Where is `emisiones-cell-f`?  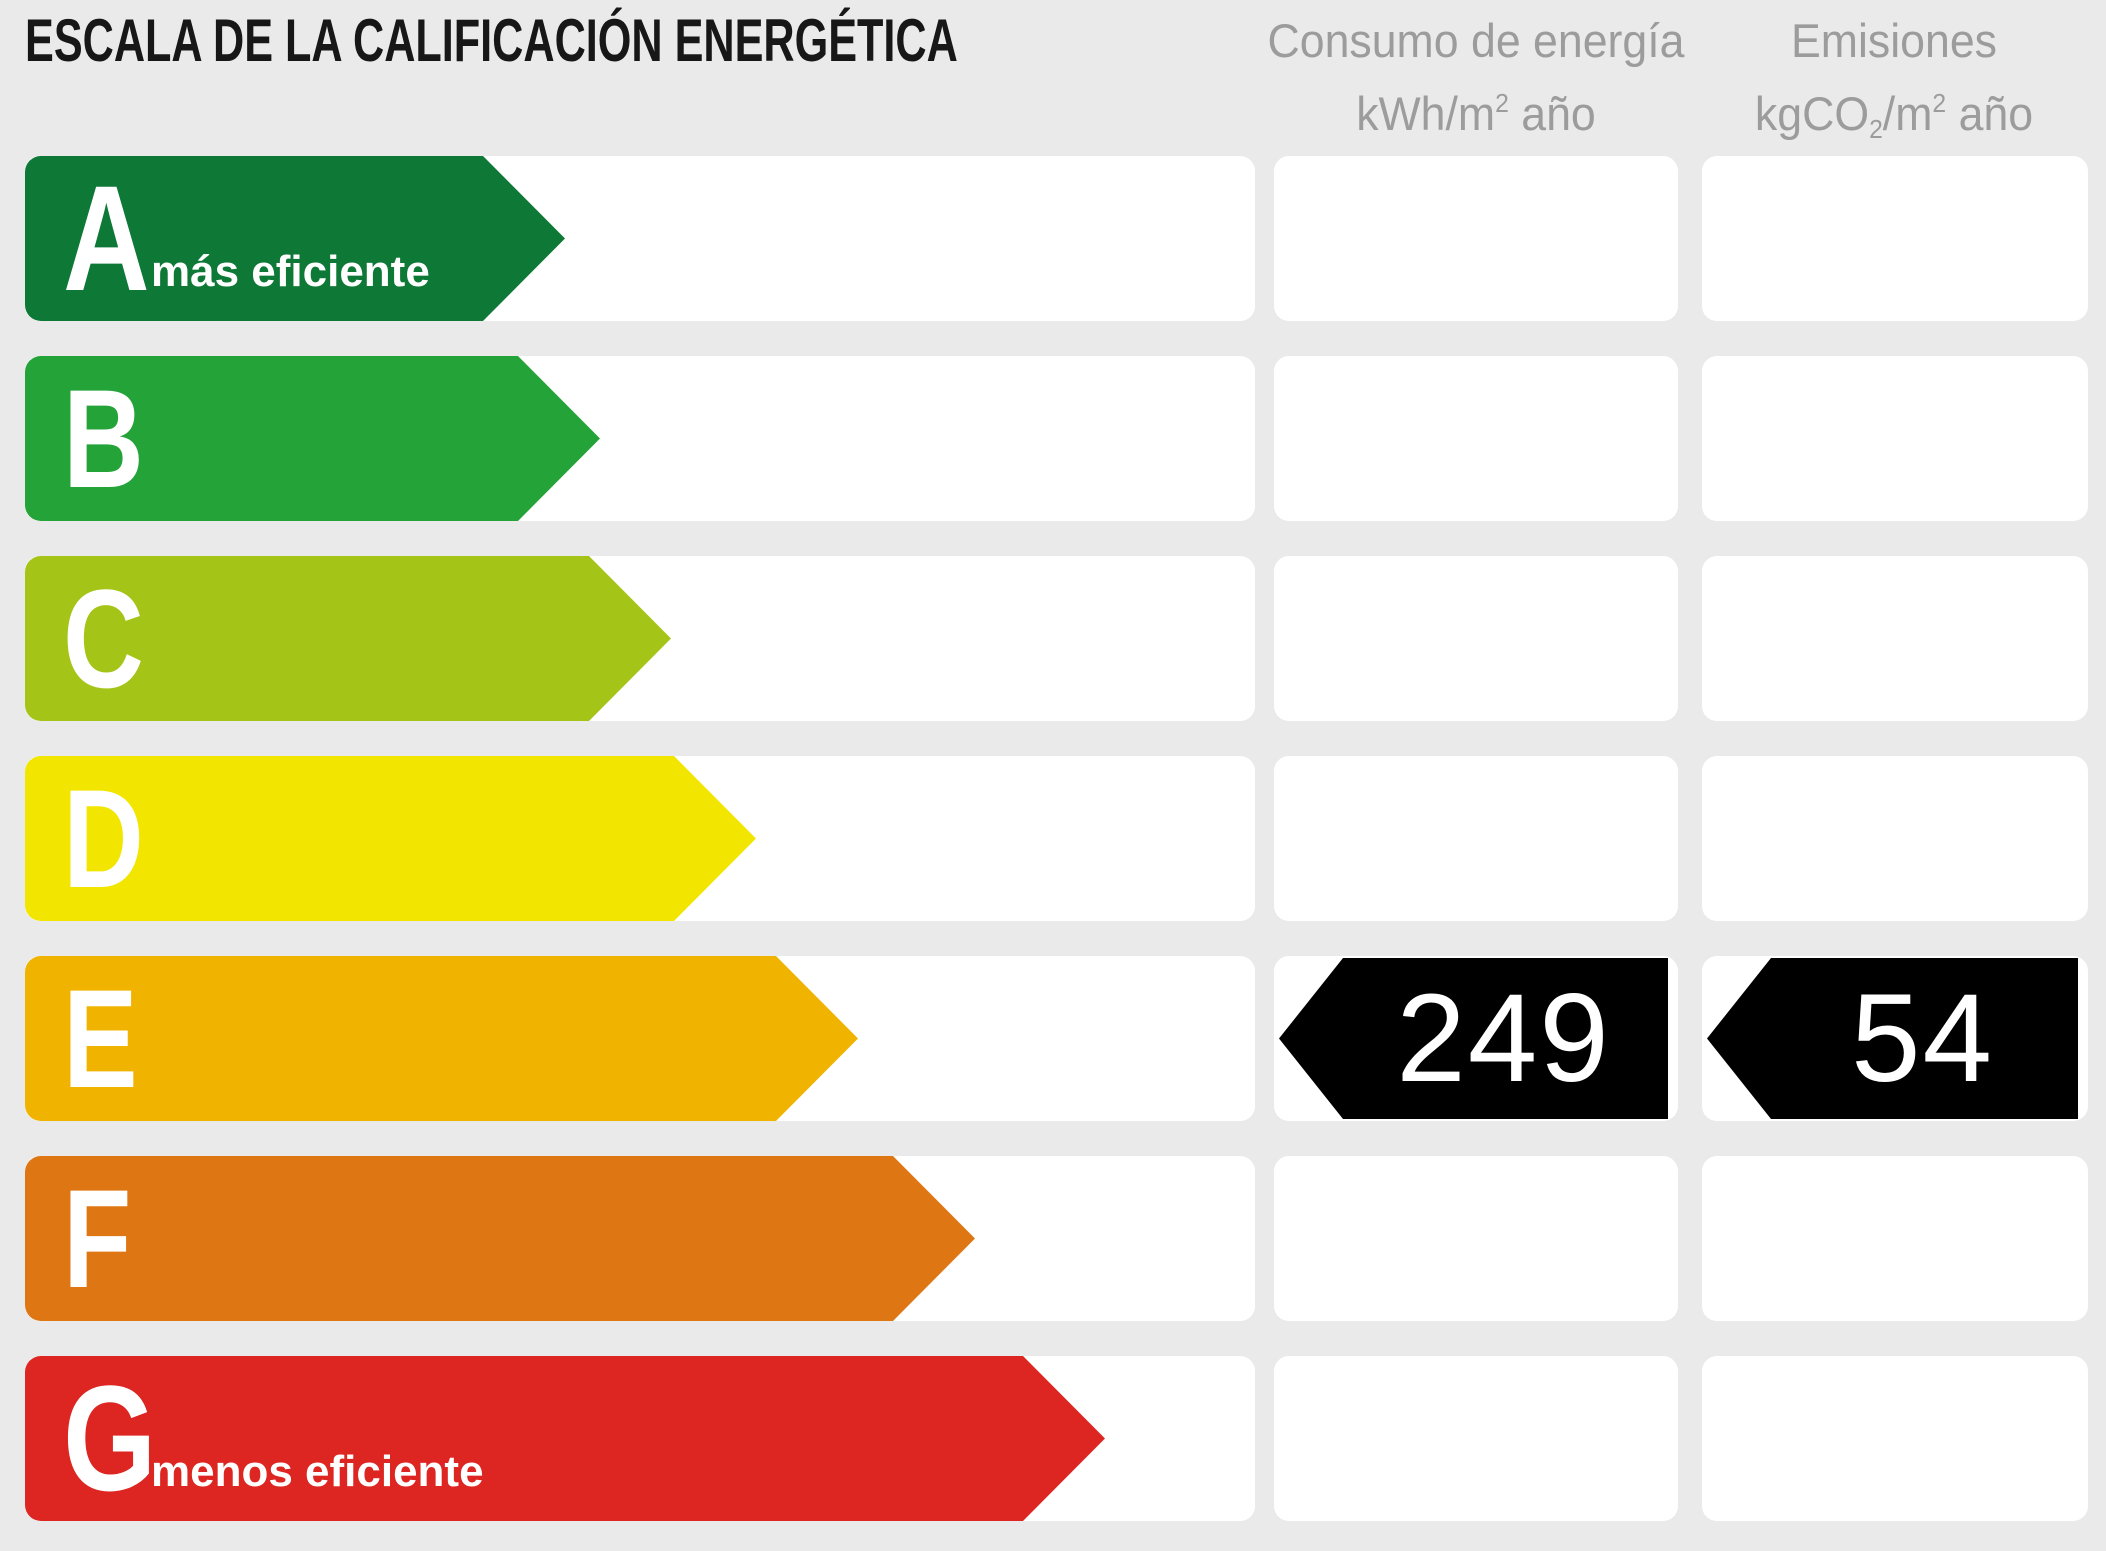 emisiones-cell-f is located at coordinates (1895, 1238).